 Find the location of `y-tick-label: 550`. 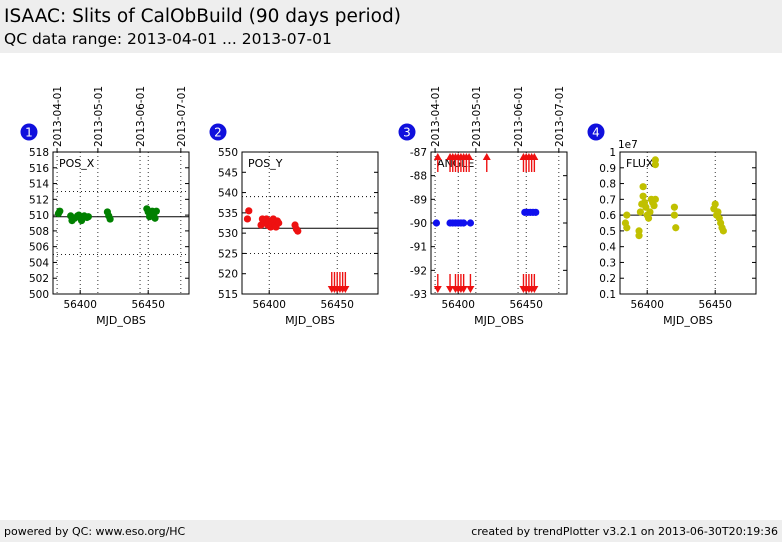

y-tick-label: 550 is located at coordinates (228, 153).